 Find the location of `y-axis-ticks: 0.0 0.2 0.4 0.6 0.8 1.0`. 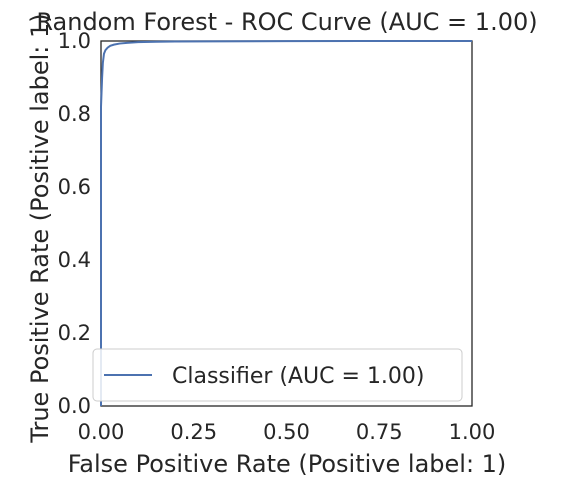

y-axis-ticks: 0.0 0.2 0.4 0.6 0.8 1.0 is located at coordinates (74, 223).